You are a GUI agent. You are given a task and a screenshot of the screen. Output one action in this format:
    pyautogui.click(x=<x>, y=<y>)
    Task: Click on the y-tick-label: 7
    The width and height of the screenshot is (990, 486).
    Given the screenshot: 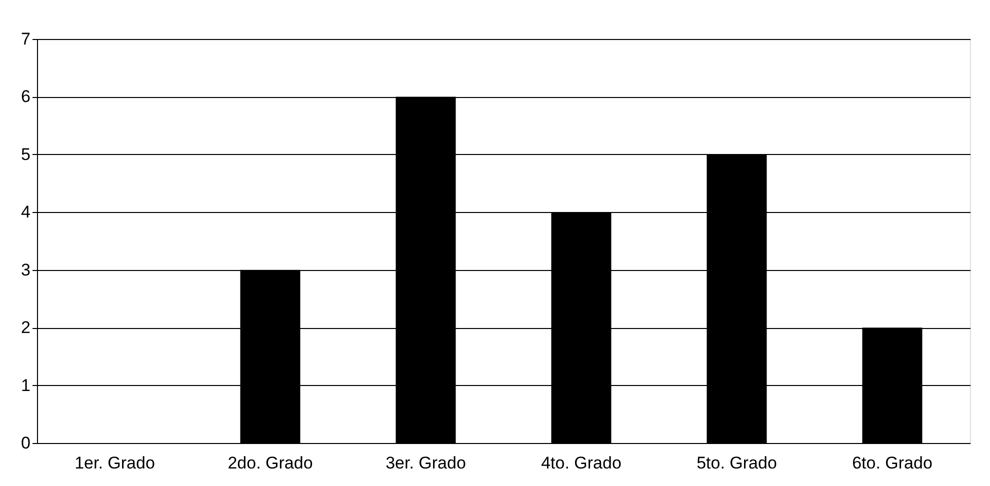 What is the action you would take?
    pyautogui.click(x=25, y=39)
    